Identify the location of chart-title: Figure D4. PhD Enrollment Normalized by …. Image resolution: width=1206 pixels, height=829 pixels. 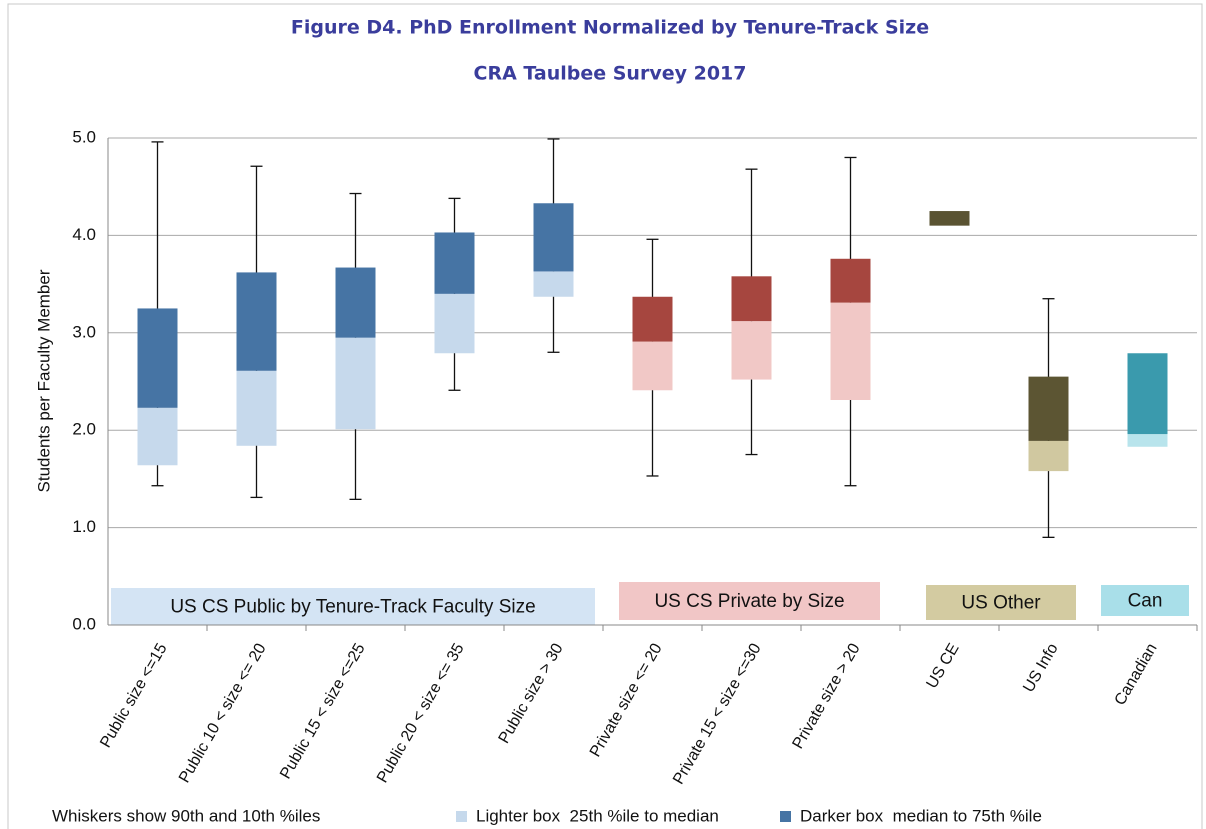
(610, 28).